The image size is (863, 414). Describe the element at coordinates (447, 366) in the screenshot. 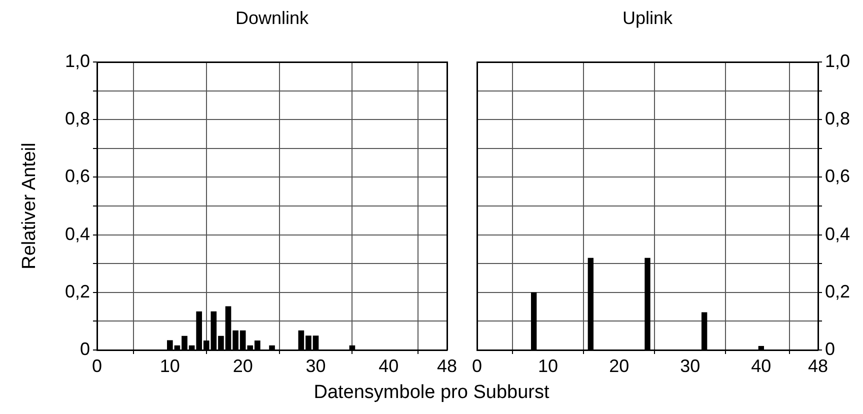

I see `x-tick-label: 48` at that location.